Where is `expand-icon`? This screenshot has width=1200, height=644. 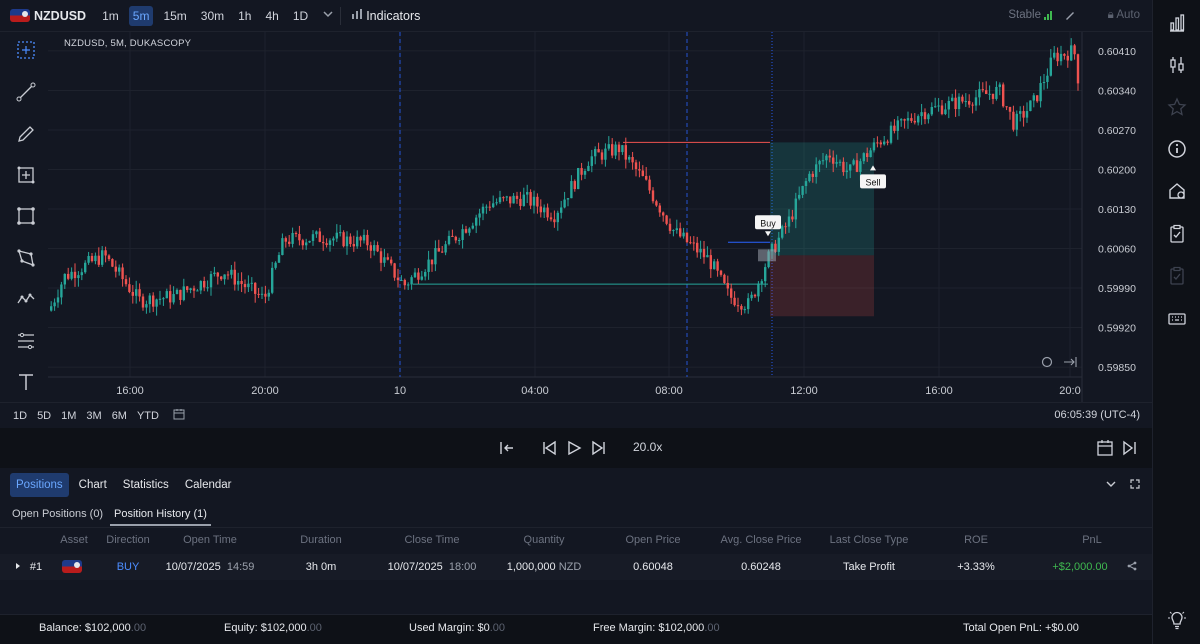 expand-icon is located at coordinates (1135, 485).